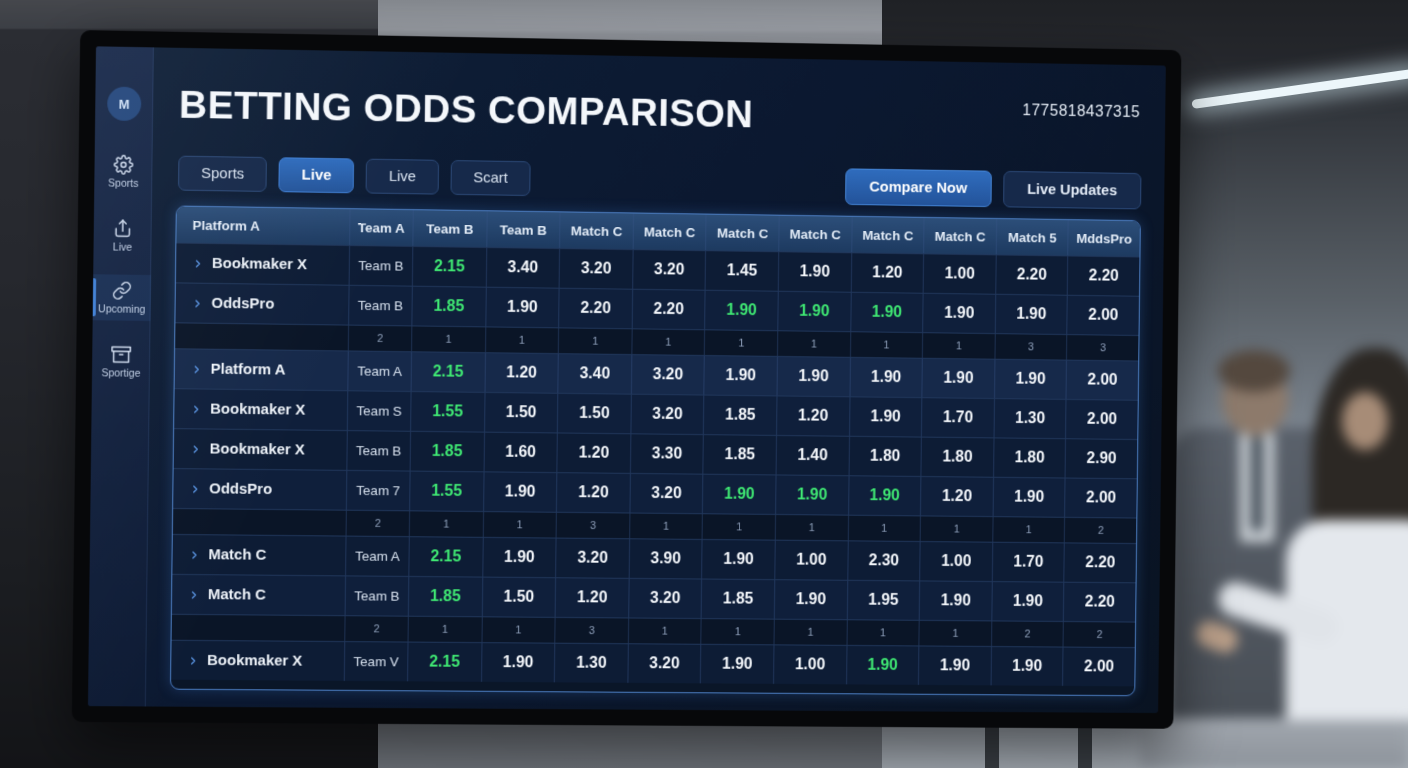 The width and height of the screenshot is (1408, 768). I want to click on sidebar-item-upcoming: Upcoming, so click(122, 297).